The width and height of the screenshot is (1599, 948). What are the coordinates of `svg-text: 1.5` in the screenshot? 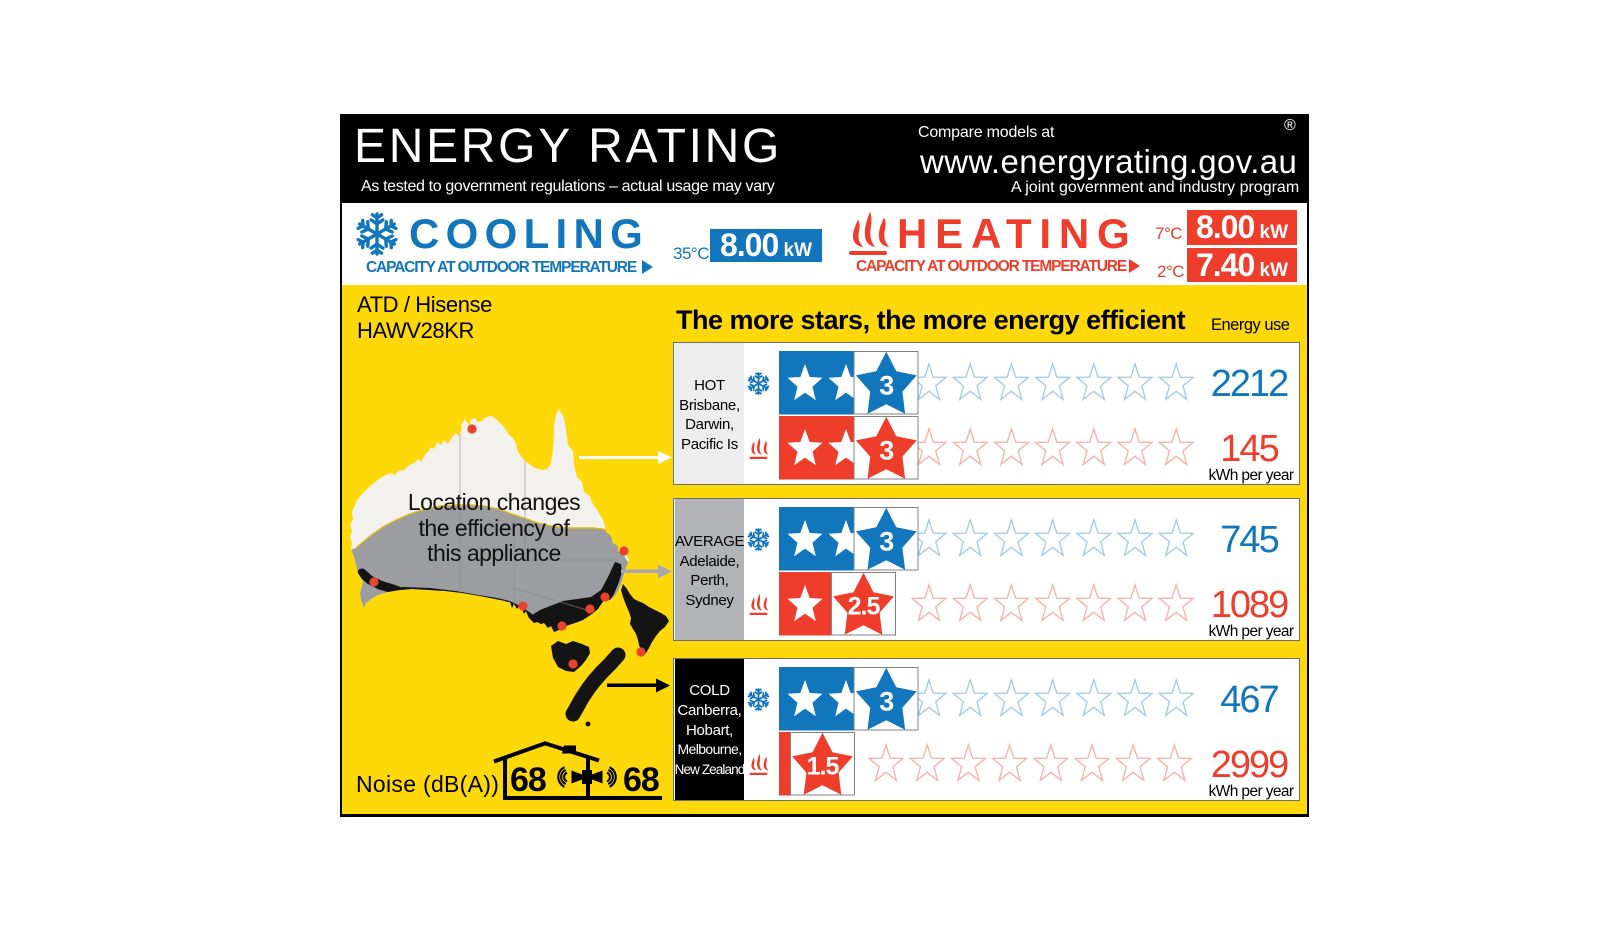 It's located at (823, 767).